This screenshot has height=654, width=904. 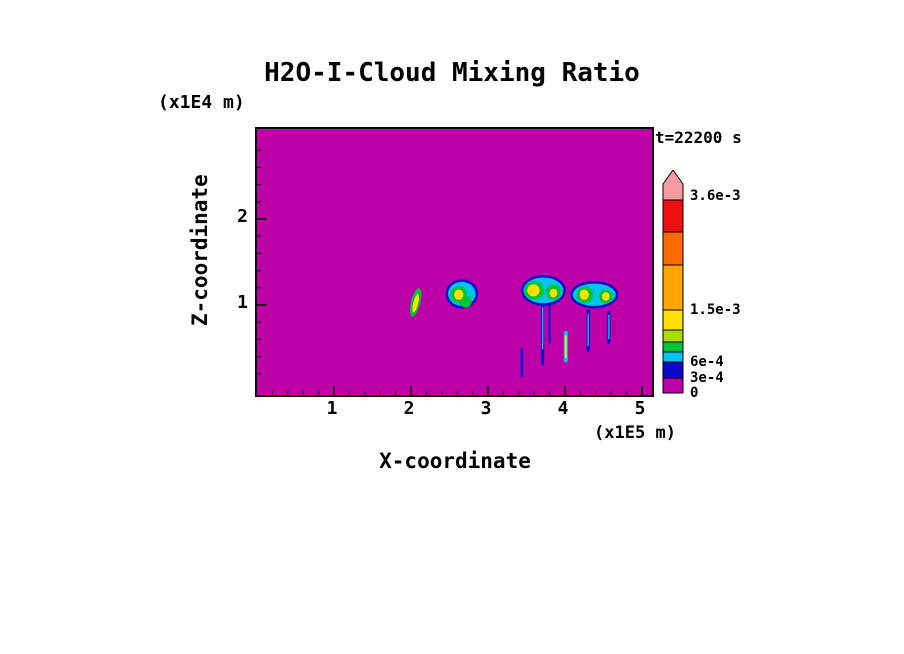 I want to click on z-tick-label-1: 1, so click(x=242, y=302).